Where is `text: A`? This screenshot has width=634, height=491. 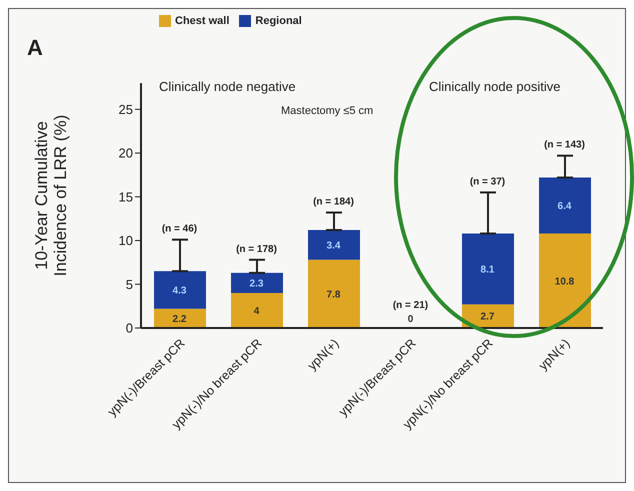 text: A is located at coordinates (35, 48).